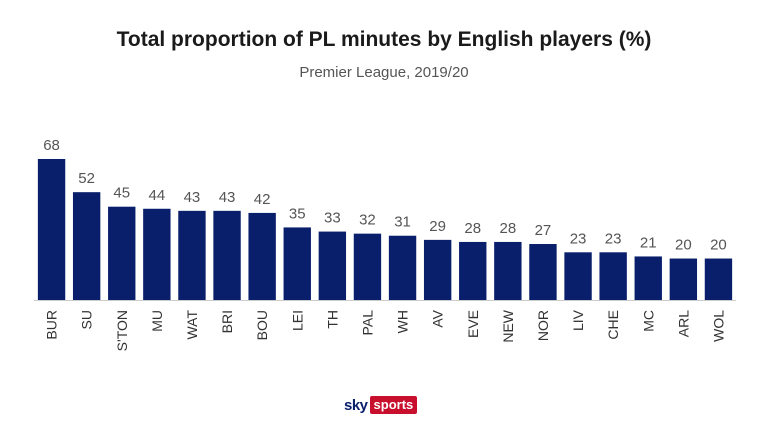 The width and height of the screenshot is (768, 432). Describe the element at coordinates (648, 278) in the screenshot. I see `bar-mc` at that location.